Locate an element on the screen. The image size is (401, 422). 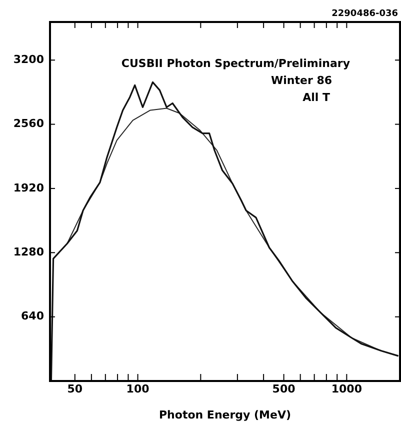
text: Winter 86 is located at coordinates (301, 80).